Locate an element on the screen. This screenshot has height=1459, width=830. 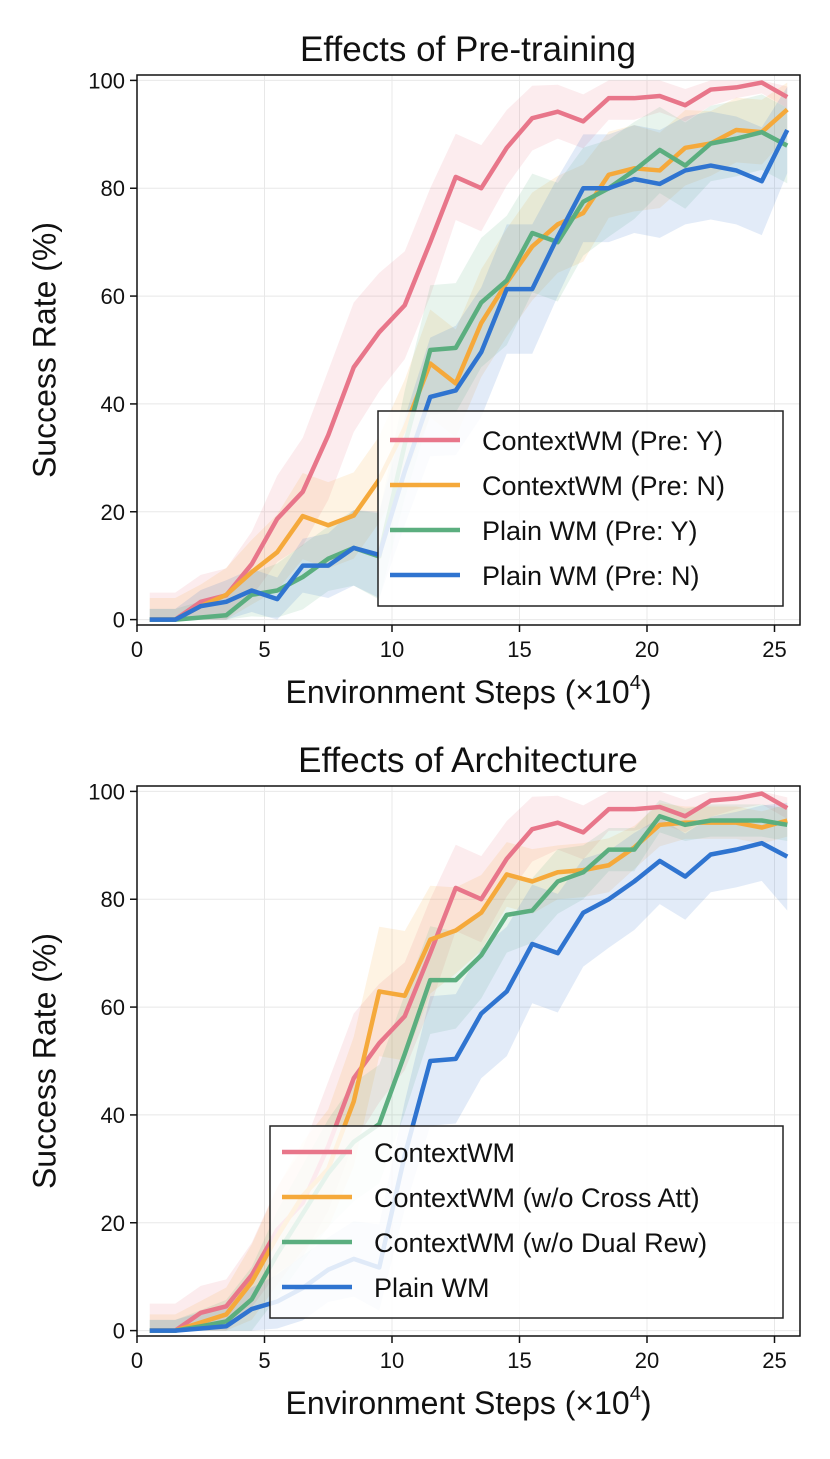
legend-box is located at coordinates (526, 1222).